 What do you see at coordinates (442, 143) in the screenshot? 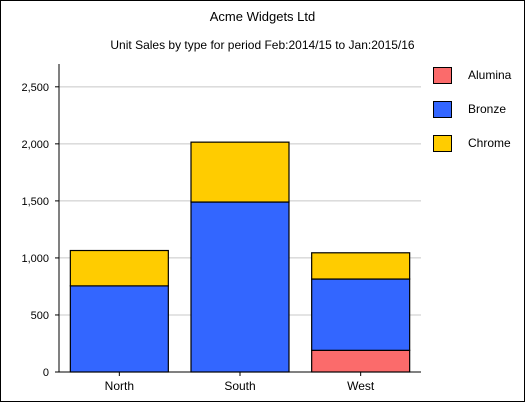
I see `legend-swatch-chrome` at bounding box center [442, 143].